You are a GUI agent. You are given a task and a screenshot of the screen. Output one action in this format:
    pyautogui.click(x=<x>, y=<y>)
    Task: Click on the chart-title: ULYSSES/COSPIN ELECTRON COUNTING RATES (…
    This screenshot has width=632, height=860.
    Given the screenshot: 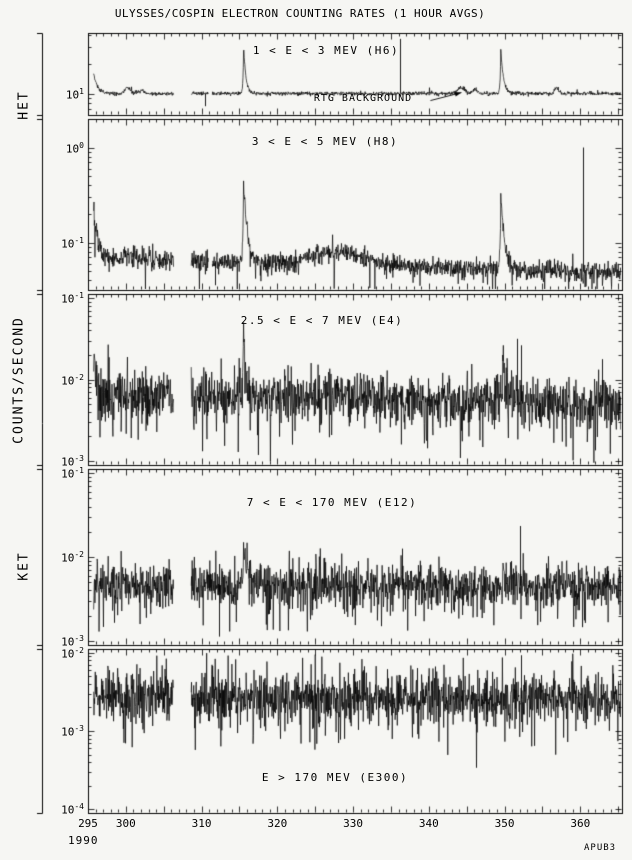 What is the action you would take?
    pyautogui.click(x=300, y=13)
    